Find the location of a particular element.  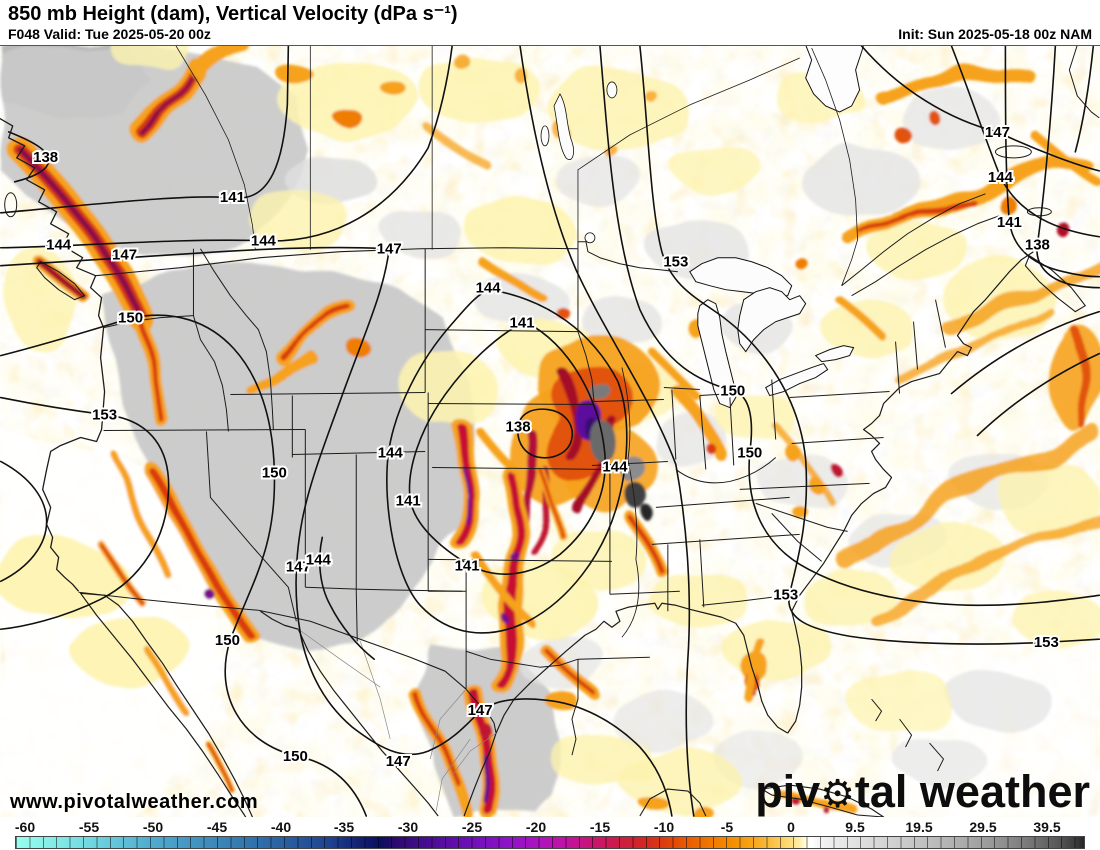

mexico-state-borders is located at coordinates (397, 720).